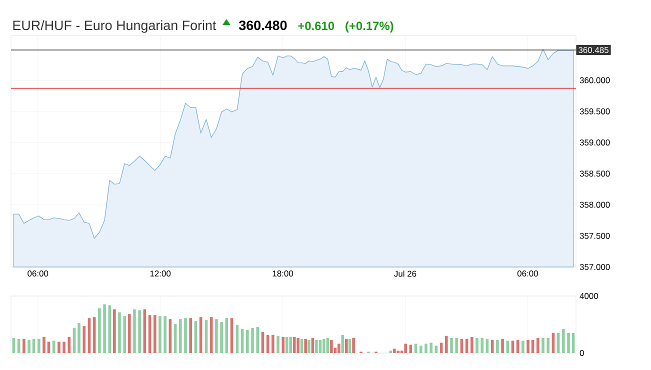 This screenshot has height=370, width=651. Describe the element at coordinates (595, 111) in the screenshot. I see `y-tick-label: 359.500` at that location.